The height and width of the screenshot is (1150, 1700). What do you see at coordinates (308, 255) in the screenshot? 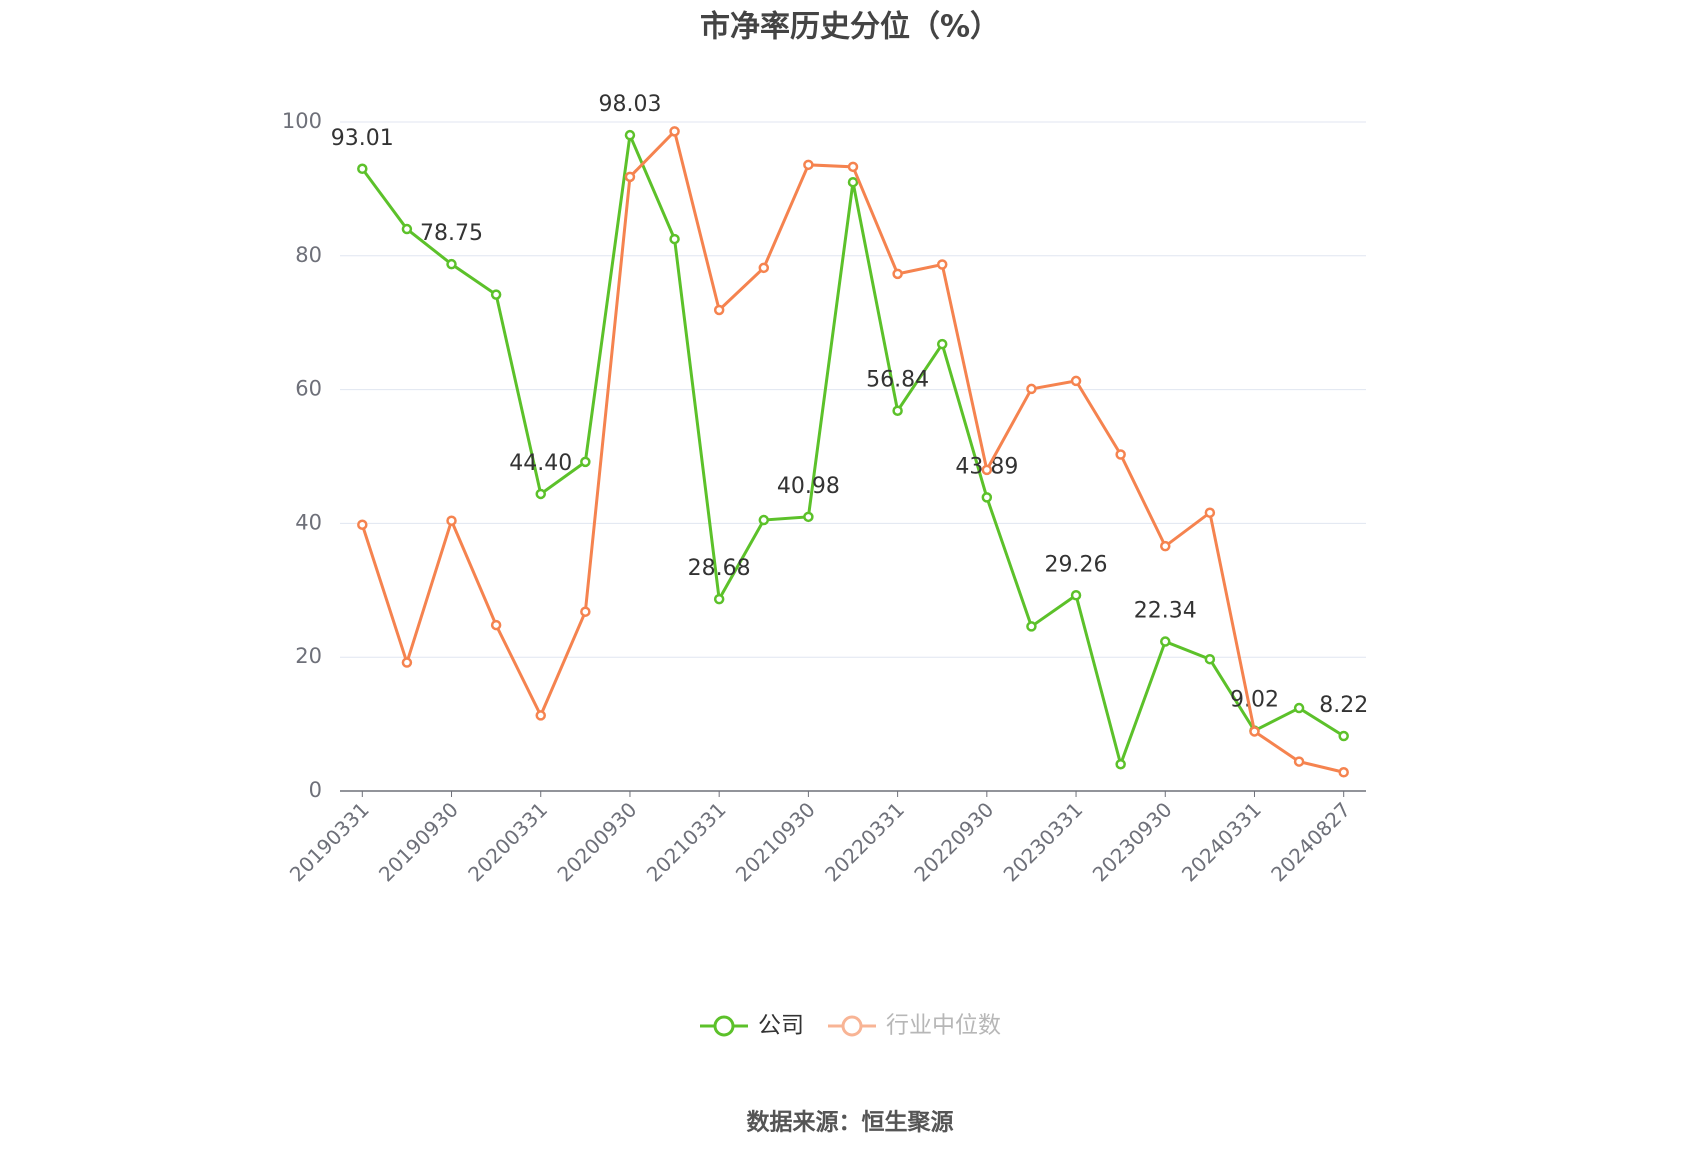
I see `y-tick-label: 80` at bounding box center [308, 255].